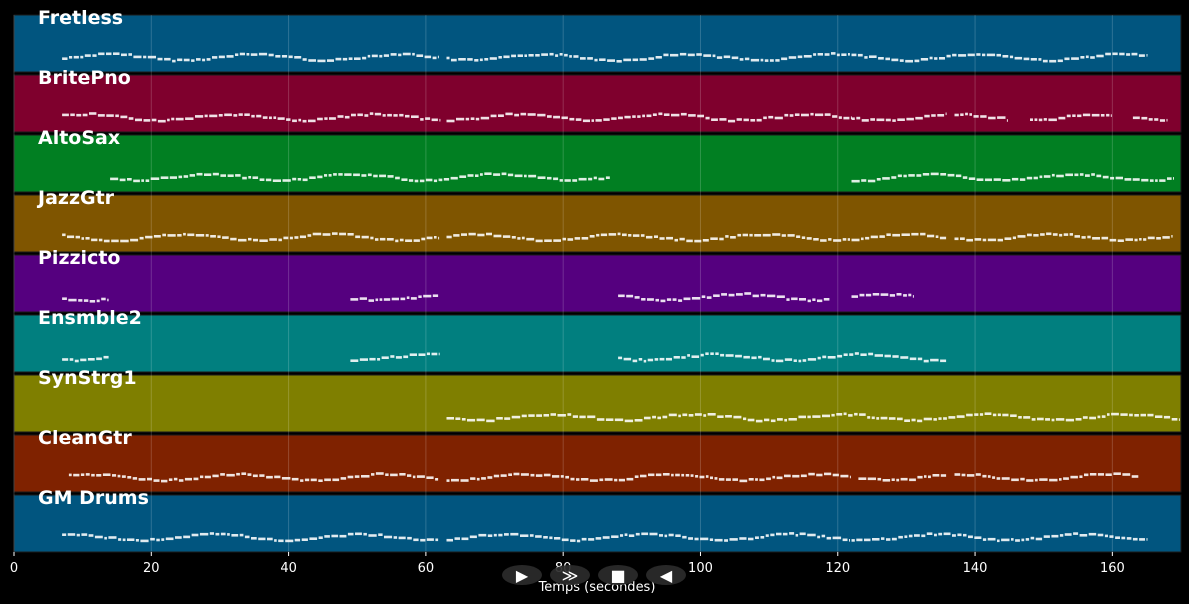 This screenshot has height=604, width=1189. What do you see at coordinates (975, 568) in the screenshot?
I see `x-tick-label: 140` at bounding box center [975, 568].